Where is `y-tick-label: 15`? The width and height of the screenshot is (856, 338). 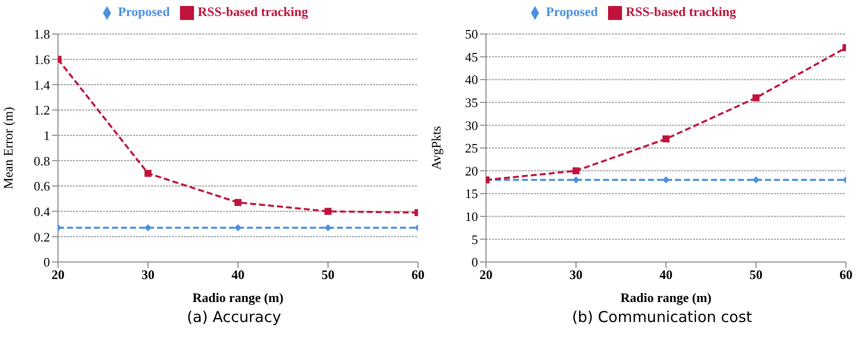
y-tick-label: 15 is located at coordinates (471, 194).